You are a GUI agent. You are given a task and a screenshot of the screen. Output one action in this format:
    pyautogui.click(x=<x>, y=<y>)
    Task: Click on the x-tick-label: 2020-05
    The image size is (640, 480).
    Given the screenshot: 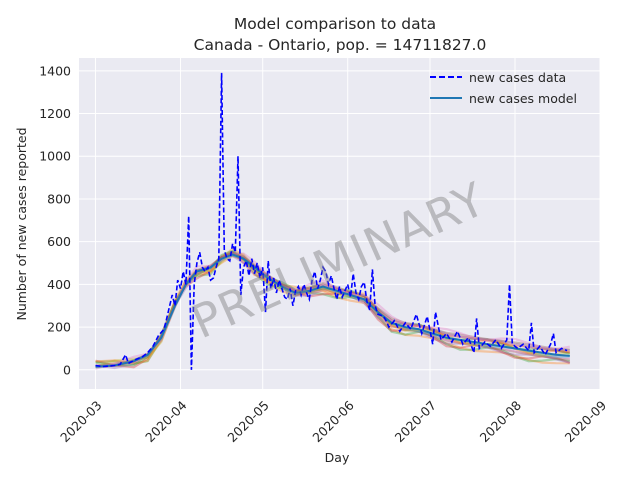 What is the action you would take?
    pyautogui.click(x=248, y=422)
    